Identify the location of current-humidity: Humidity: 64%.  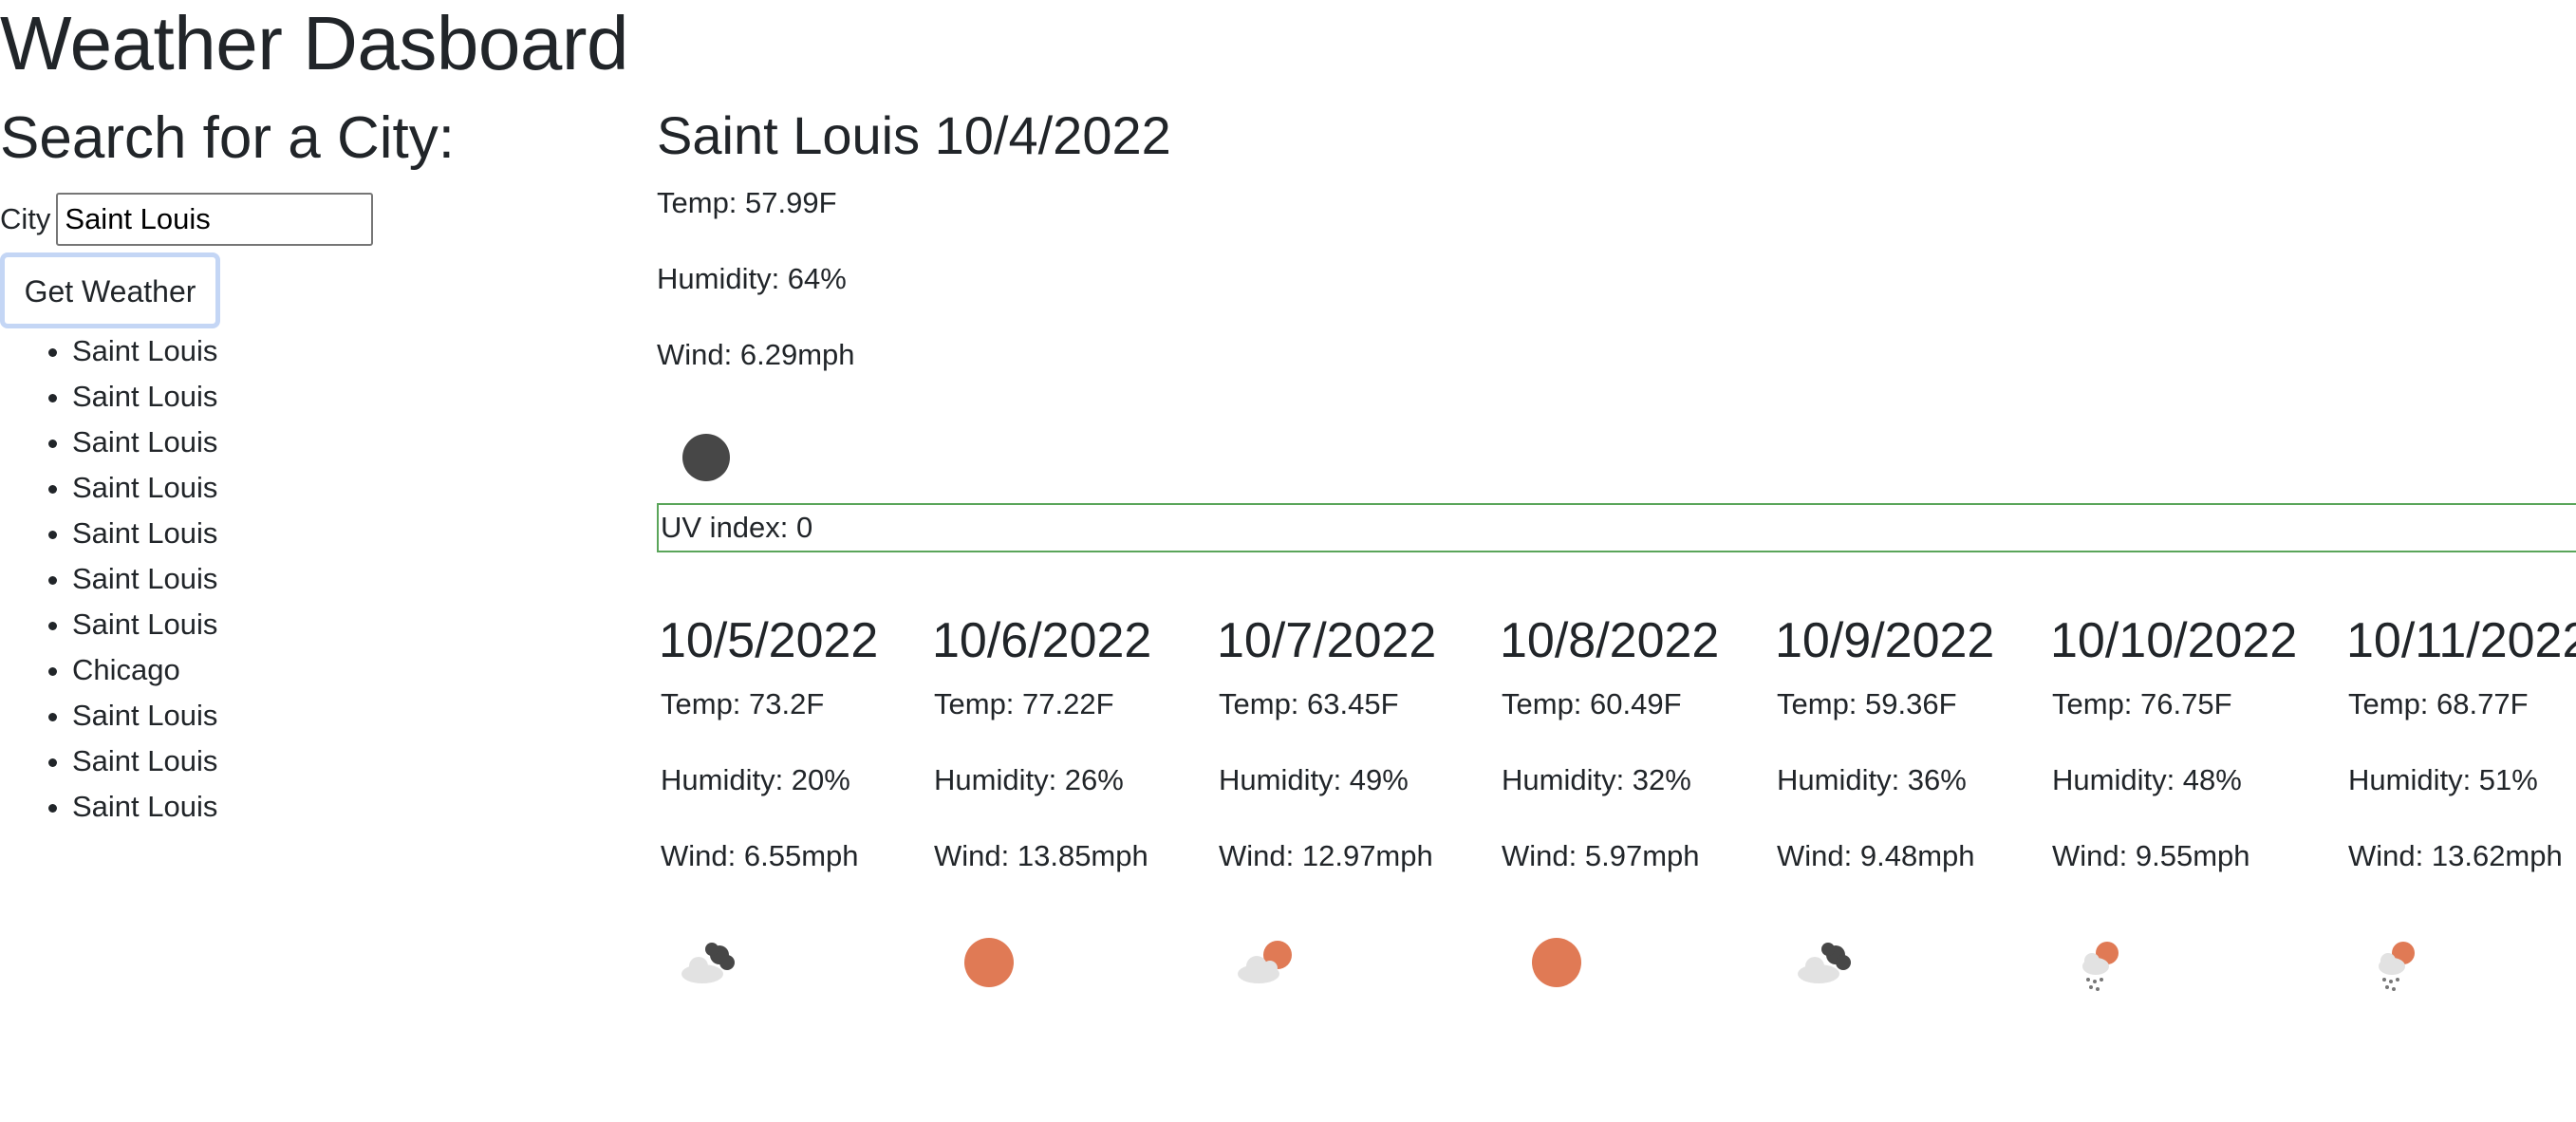
(752, 278).